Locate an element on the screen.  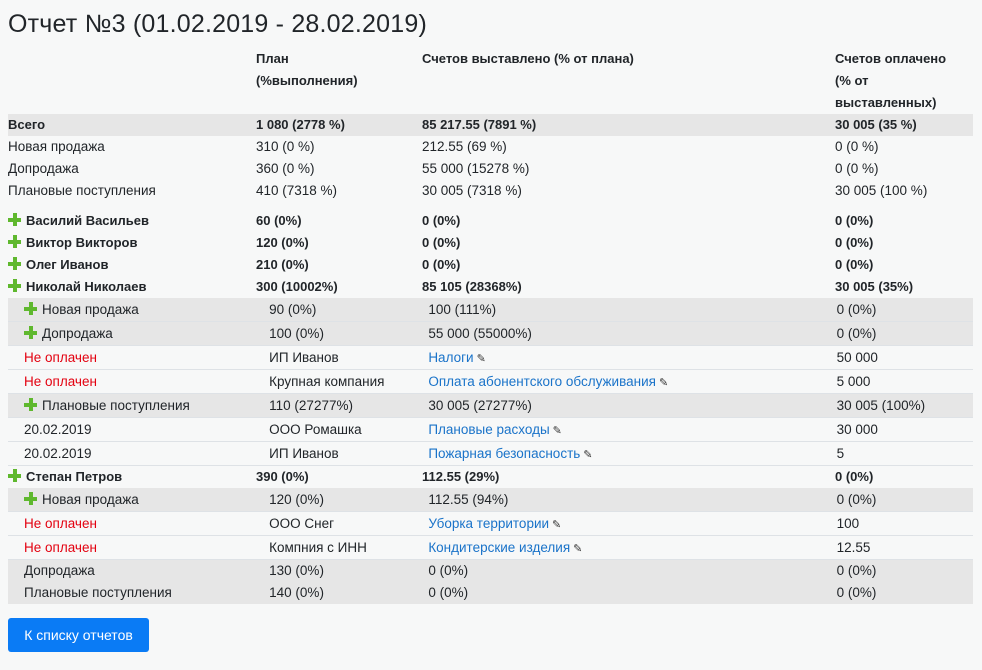
header-paid-line3: выставленных) is located at coordinates (886, 102).